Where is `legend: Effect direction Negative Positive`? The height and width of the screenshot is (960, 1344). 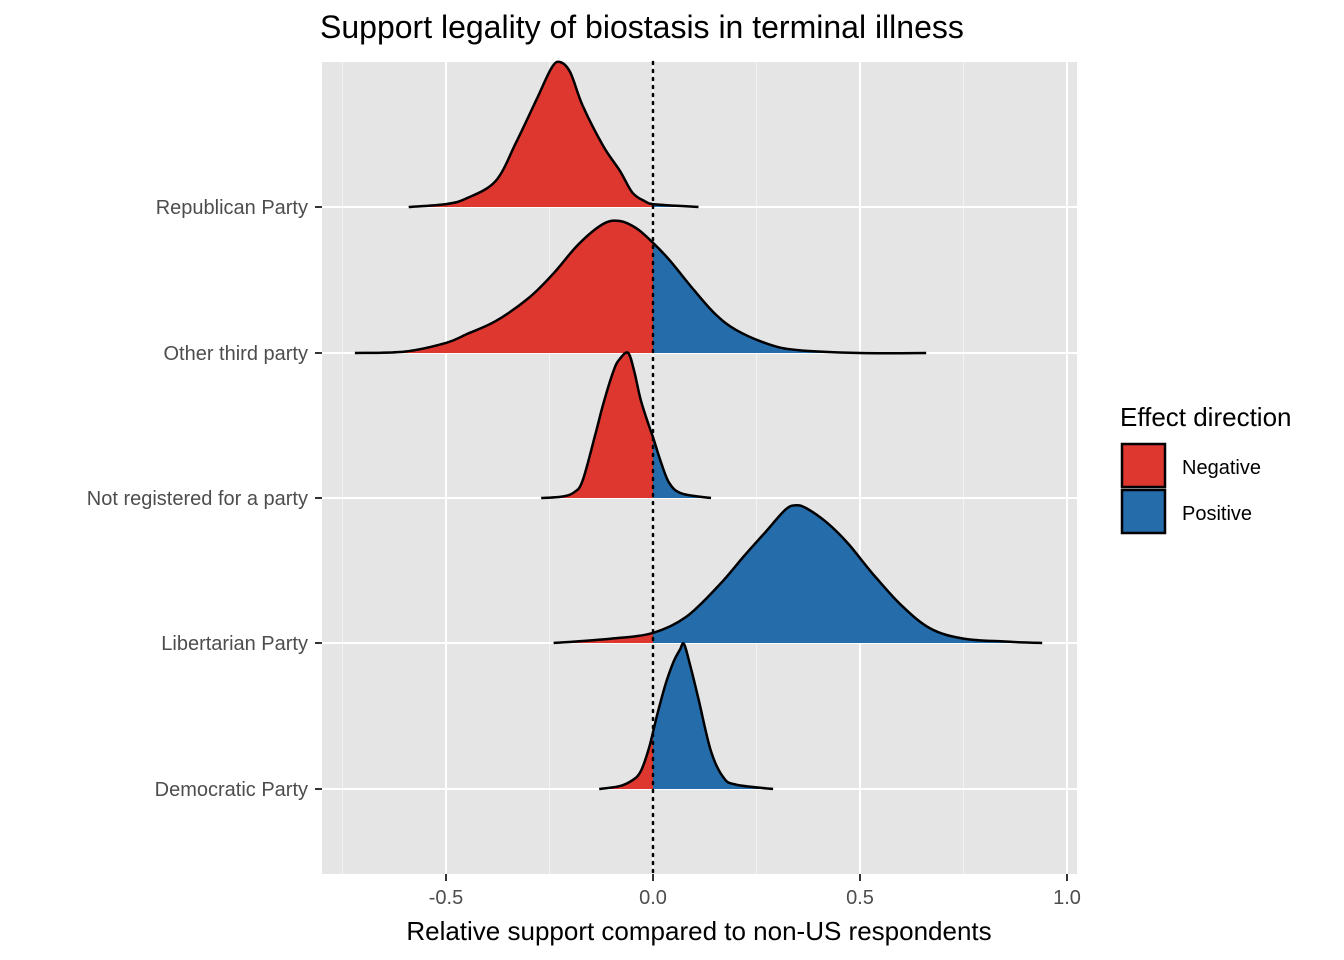
legend: Effect direction Negative Positive is located at coordinates (1206, 468).